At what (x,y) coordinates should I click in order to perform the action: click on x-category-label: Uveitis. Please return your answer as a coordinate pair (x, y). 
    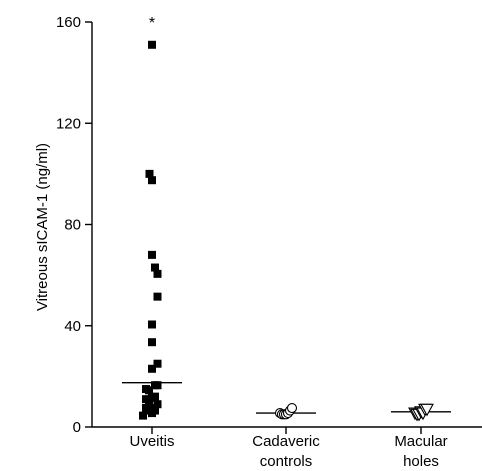
    Looking at the image, I should click on (151, 441).